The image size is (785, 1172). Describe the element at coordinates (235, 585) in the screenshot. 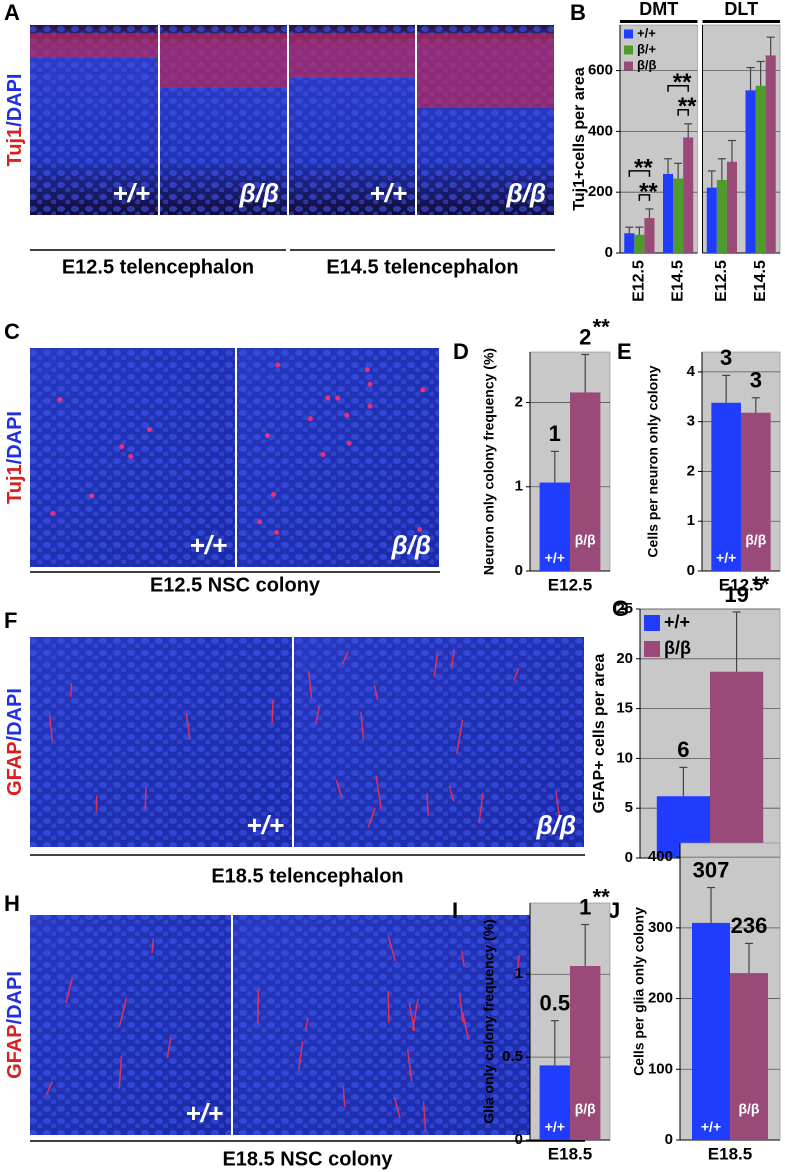

I see `image-caption: E12.5 NSC colony` at that location.